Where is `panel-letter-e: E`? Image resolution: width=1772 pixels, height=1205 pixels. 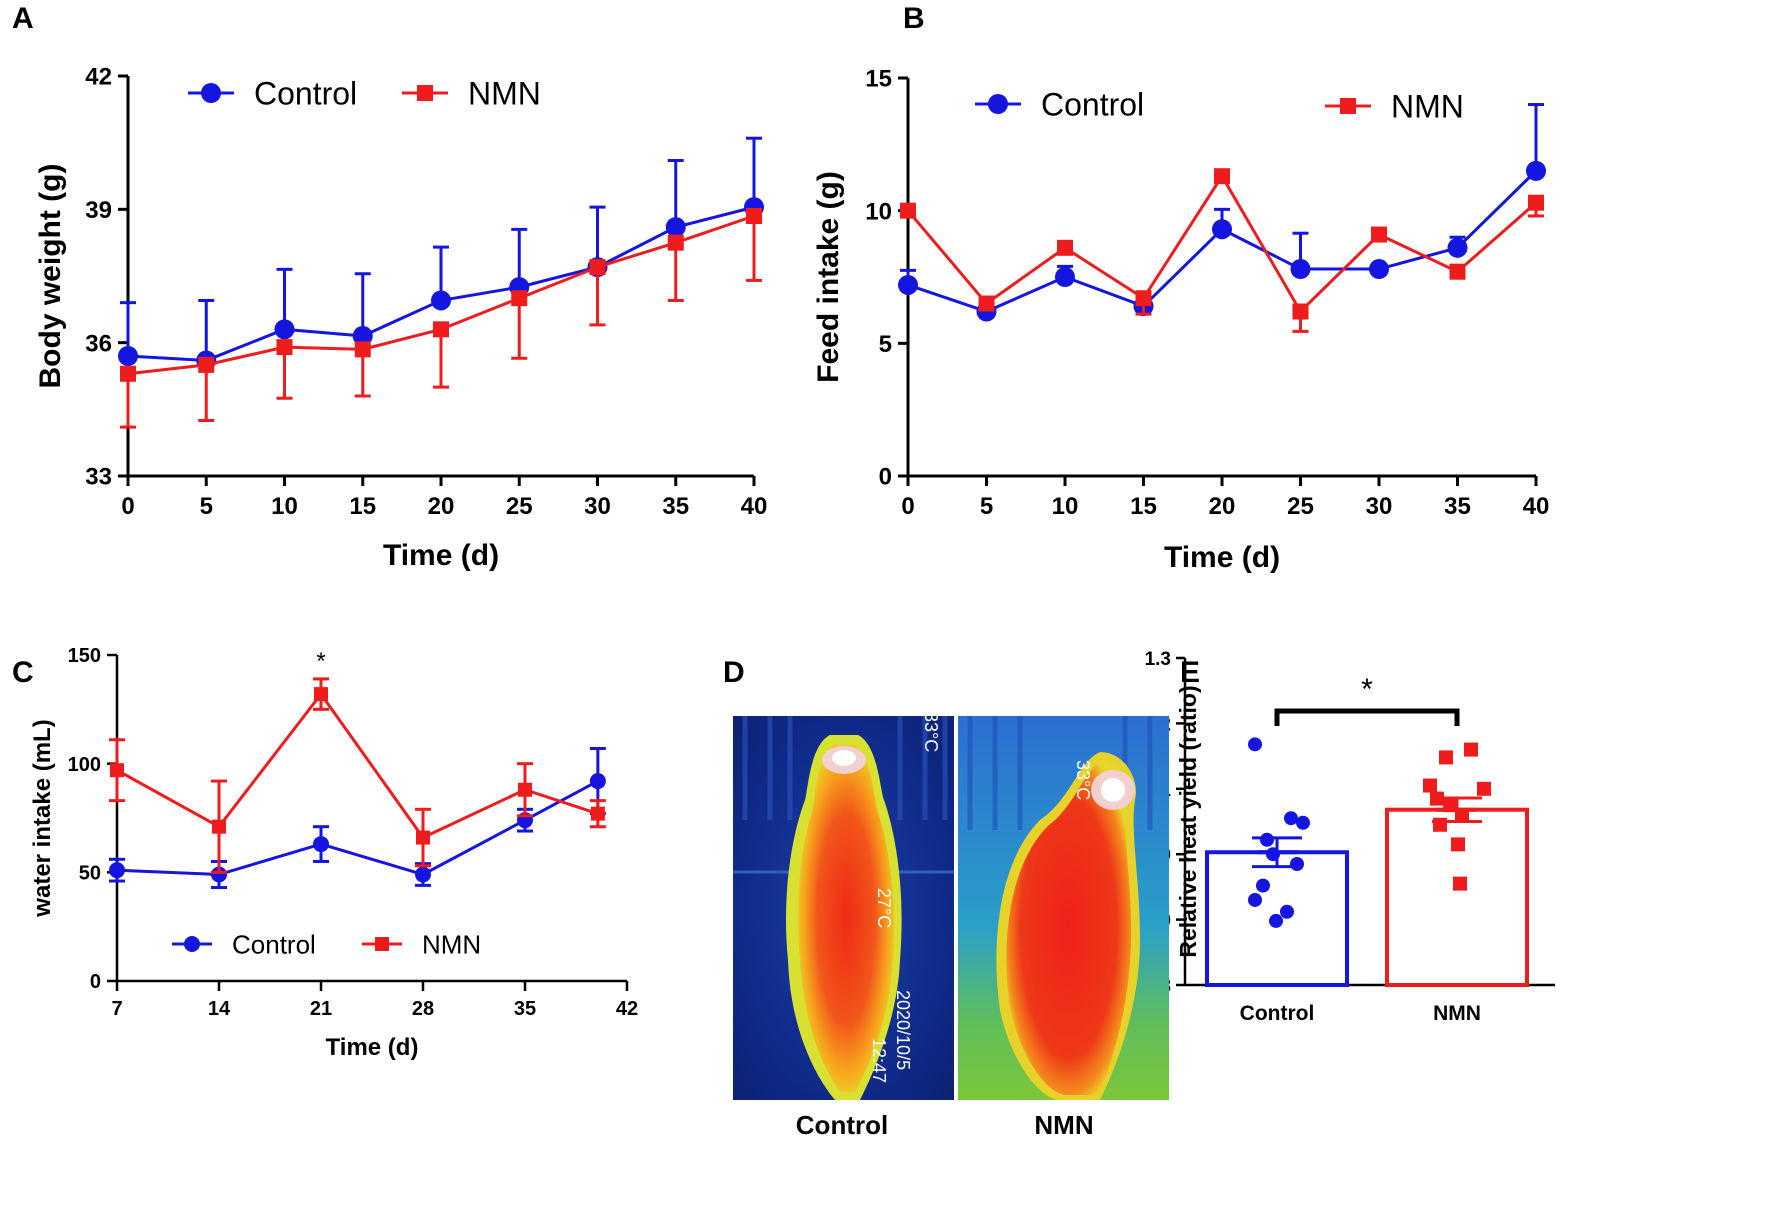
panel-letter-e: E is located at coordinates (1190, 672).